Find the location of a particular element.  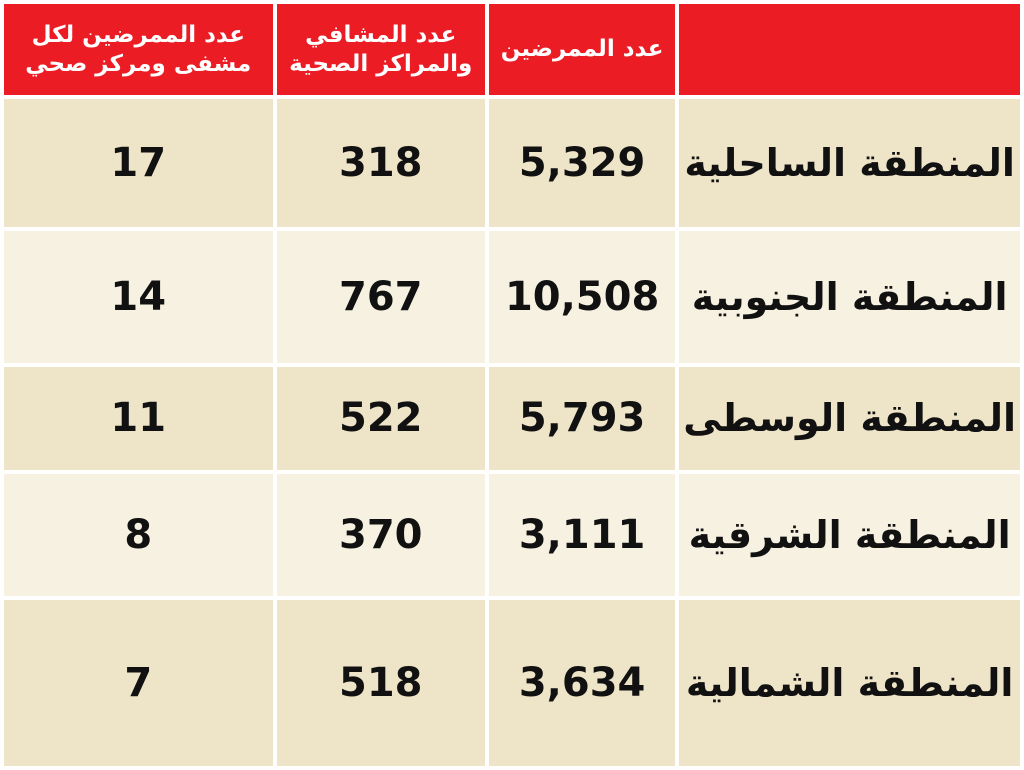

region-cell: المنطقة الوسطى is located at coordinates (849, 418).